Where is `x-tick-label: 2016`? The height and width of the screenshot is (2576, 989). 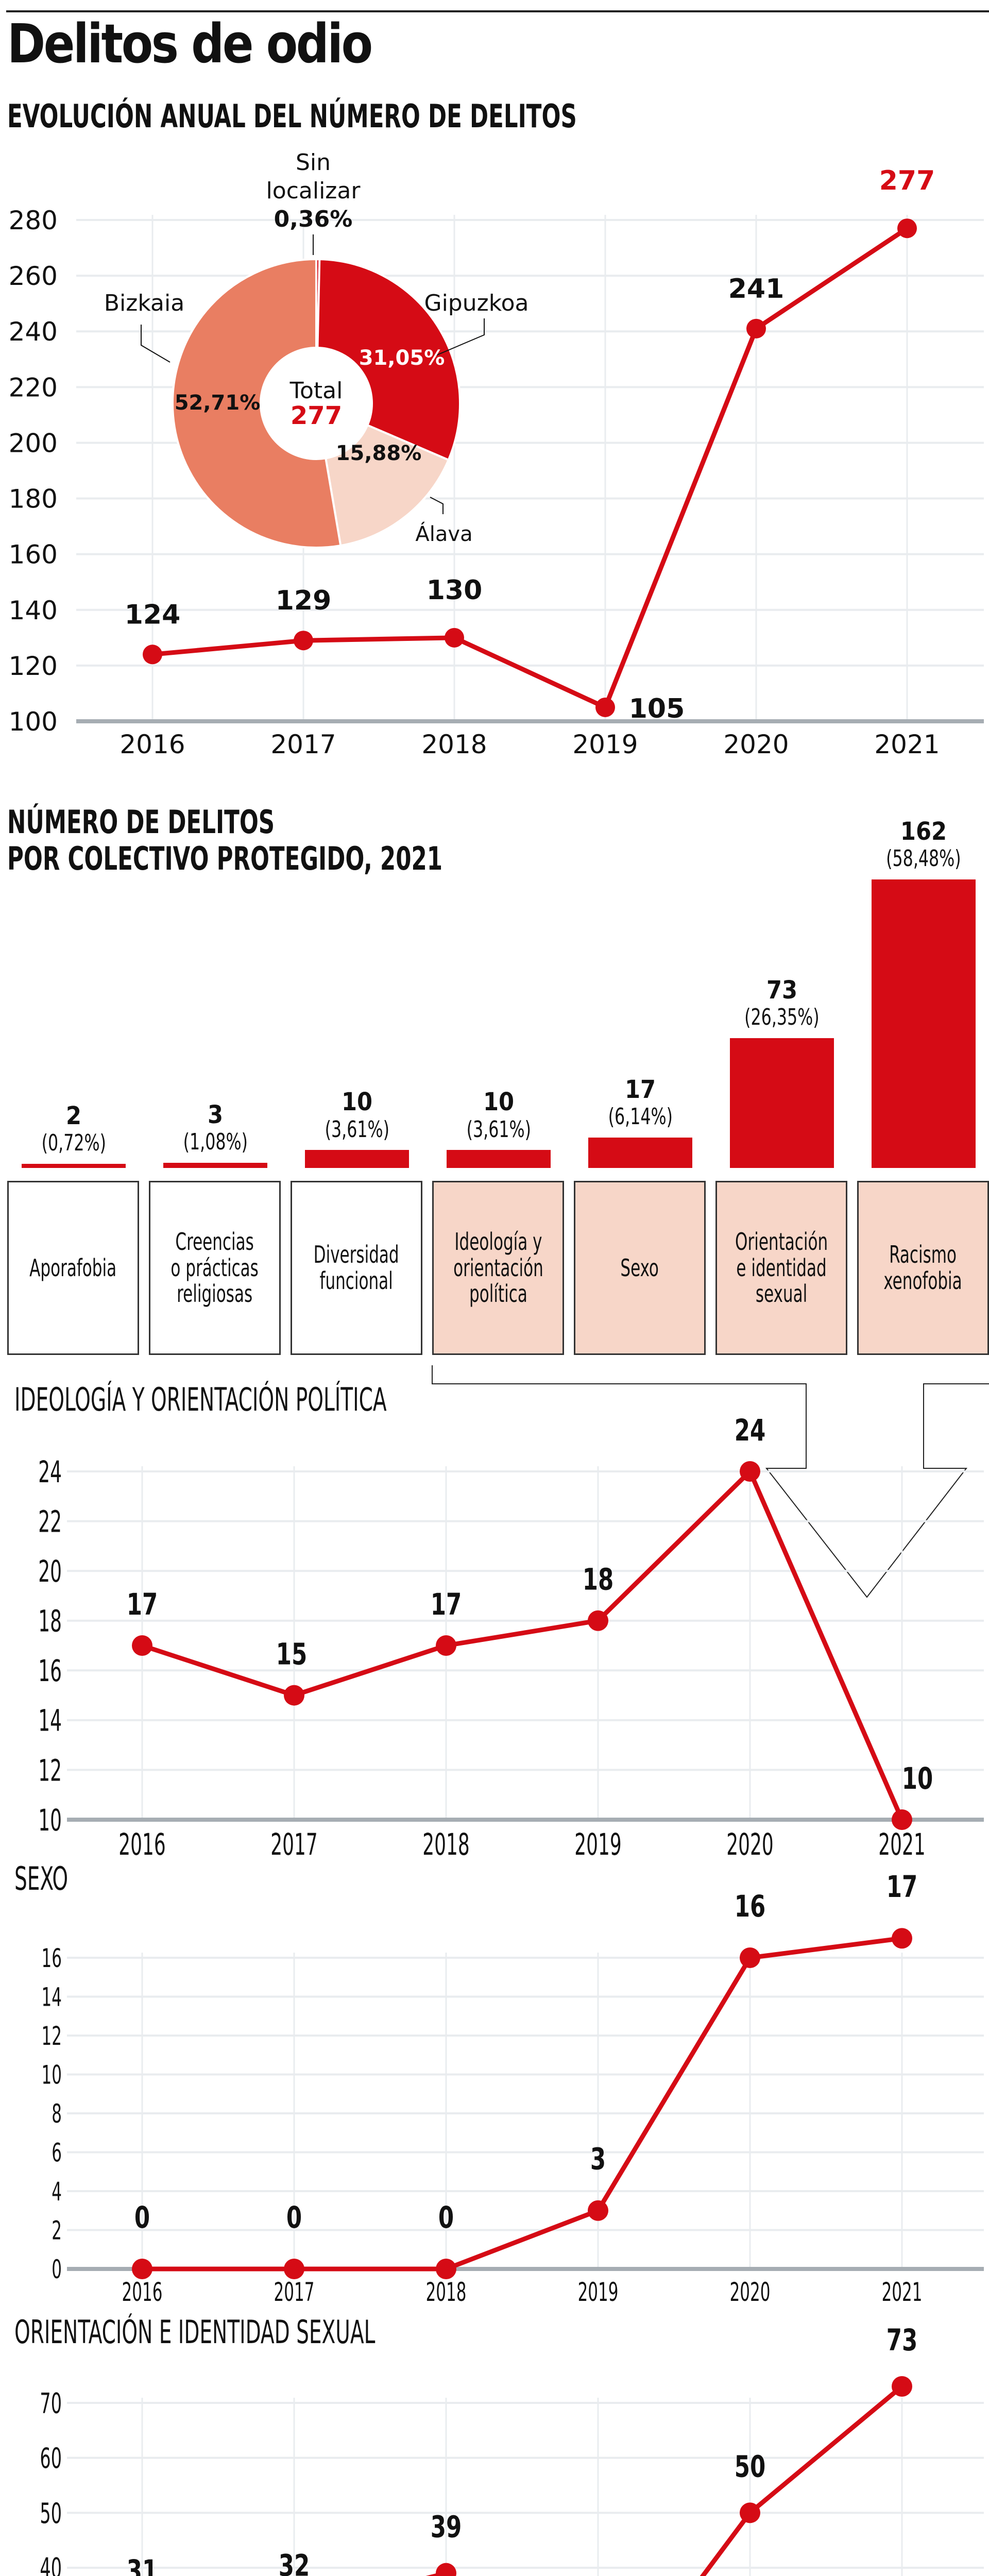 x-tick-label: 2016 is located at coordinates (142, 2292).